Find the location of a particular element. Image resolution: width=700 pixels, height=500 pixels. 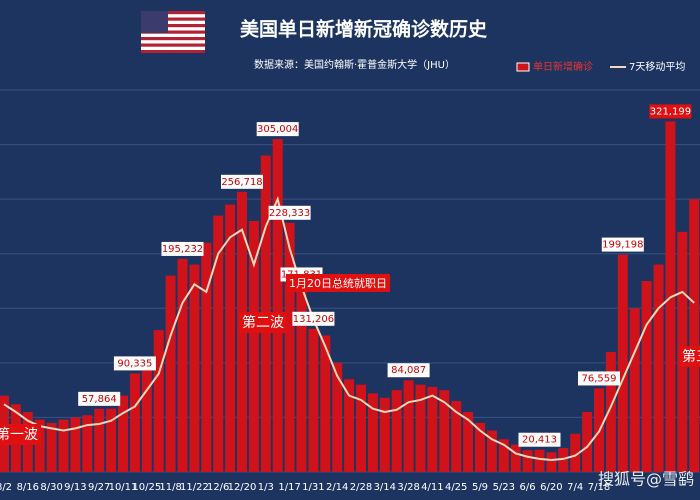

data-label: 90,335 is located at coordinates (134, 363).